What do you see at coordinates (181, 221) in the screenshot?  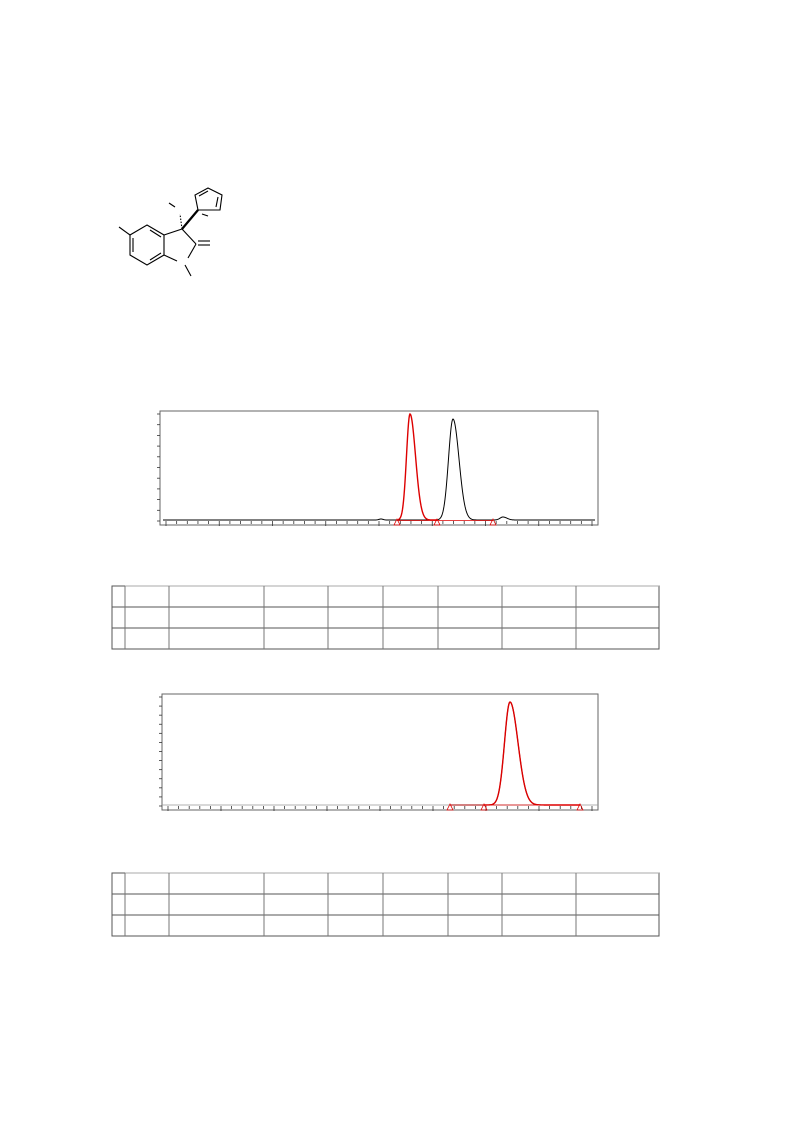 I see `hashed-bond` at bounding box center [181, 221].